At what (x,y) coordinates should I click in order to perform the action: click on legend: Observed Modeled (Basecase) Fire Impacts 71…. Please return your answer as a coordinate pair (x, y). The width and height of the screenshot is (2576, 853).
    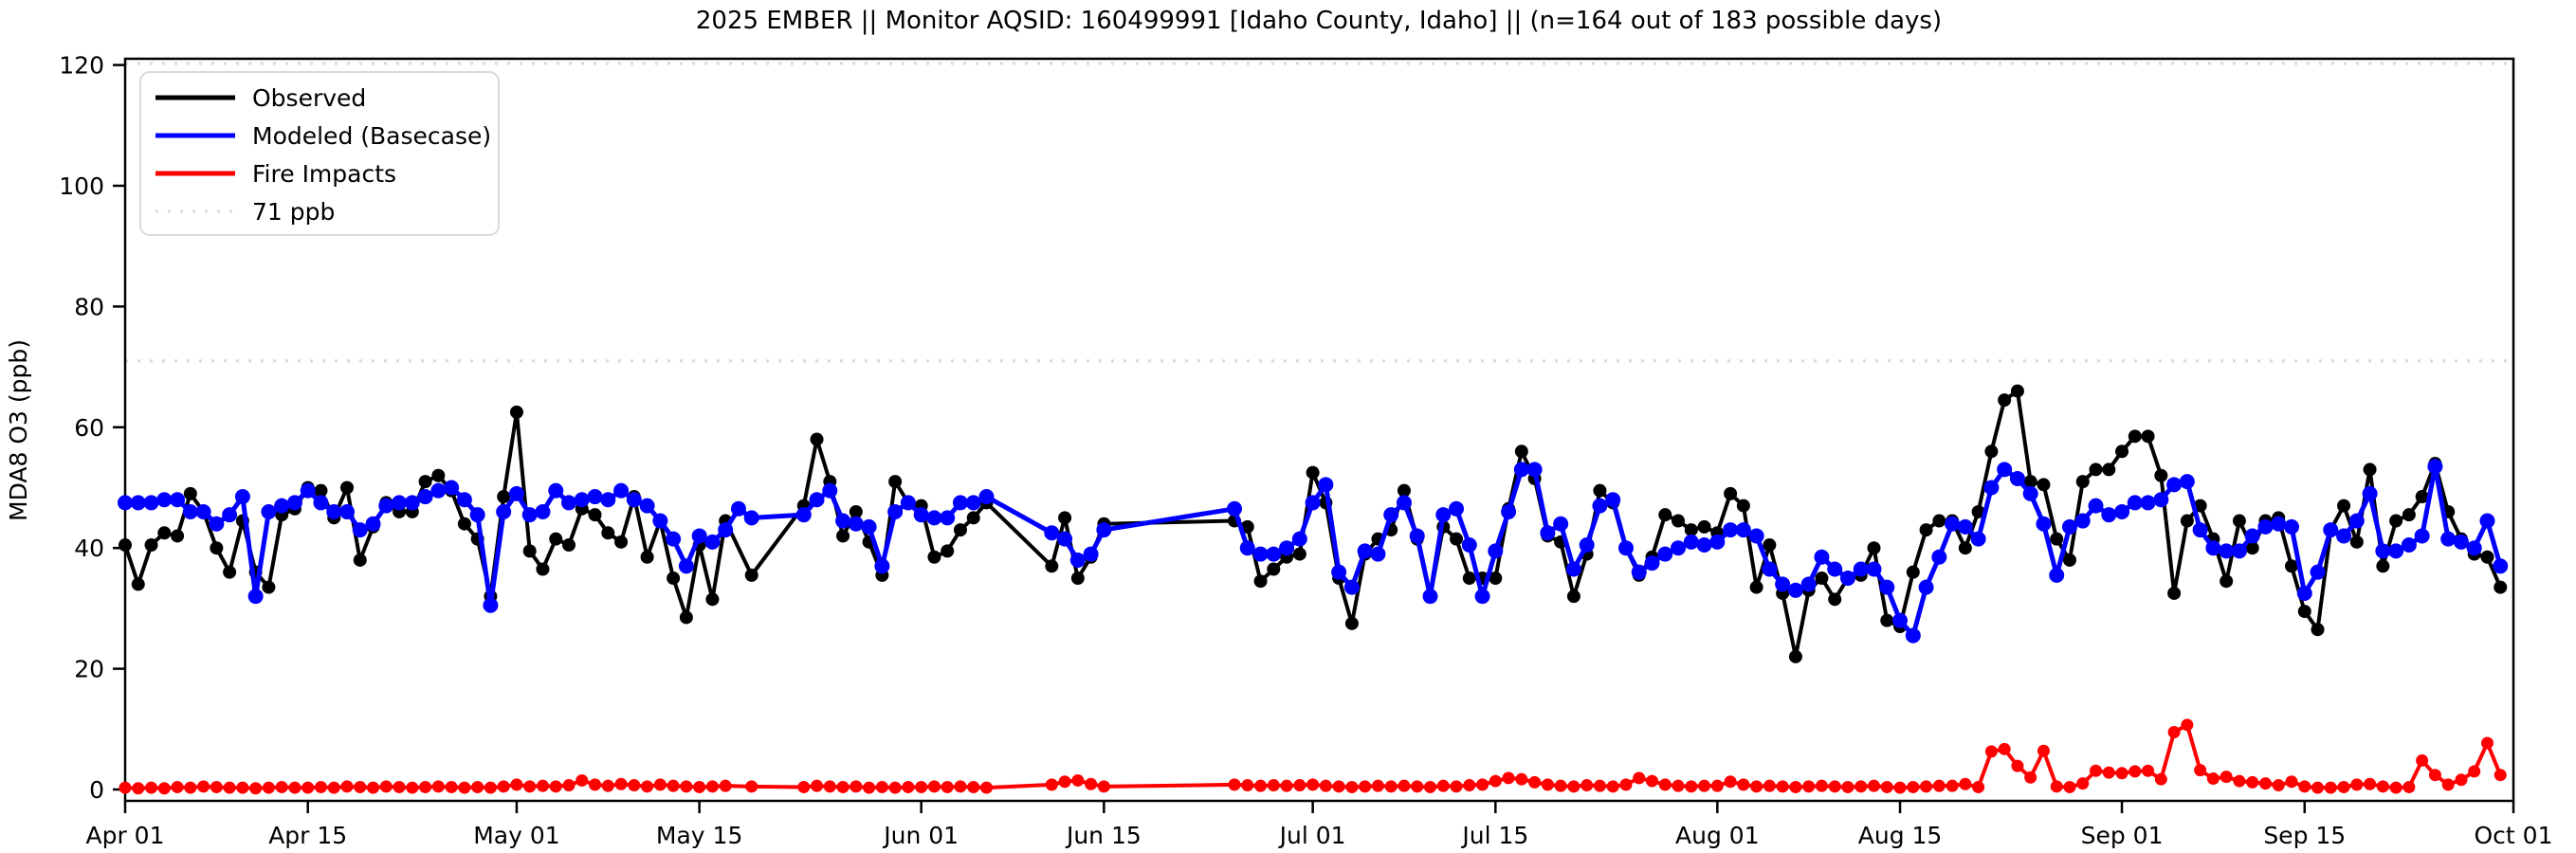
    Looking at the image, I should click on (319, 153).